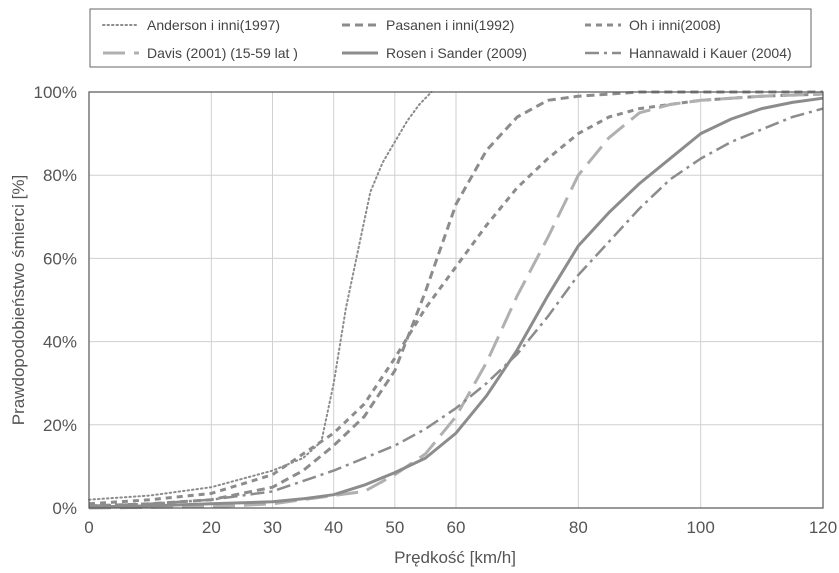 The image size is (839, 573). Describe the element at coordinates (394, 527) in the screenshot. I see `x-tick-label: 50` at that location.